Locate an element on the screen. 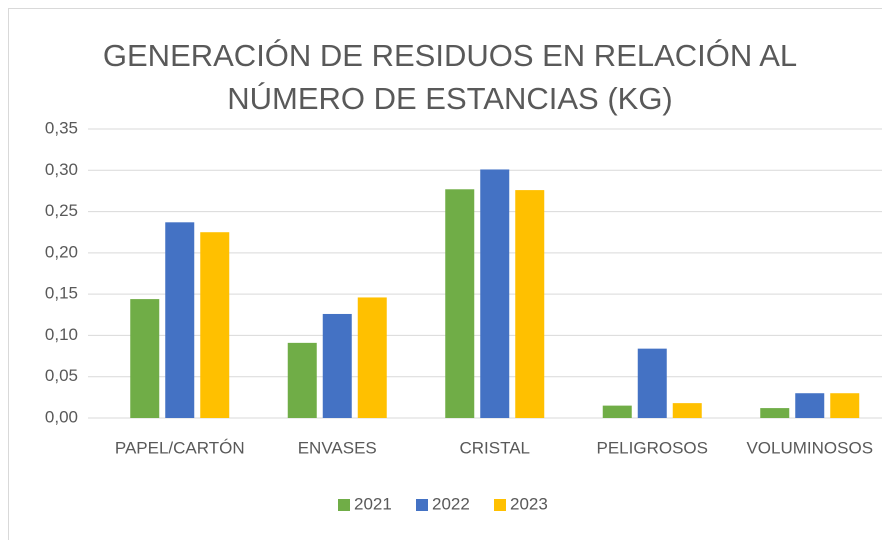 Image resolution: width=882 pixels, height=540 pixels. chart-title: NÚMERO DE ESTANCIAS (KG) is located at coordinates (450, 98).